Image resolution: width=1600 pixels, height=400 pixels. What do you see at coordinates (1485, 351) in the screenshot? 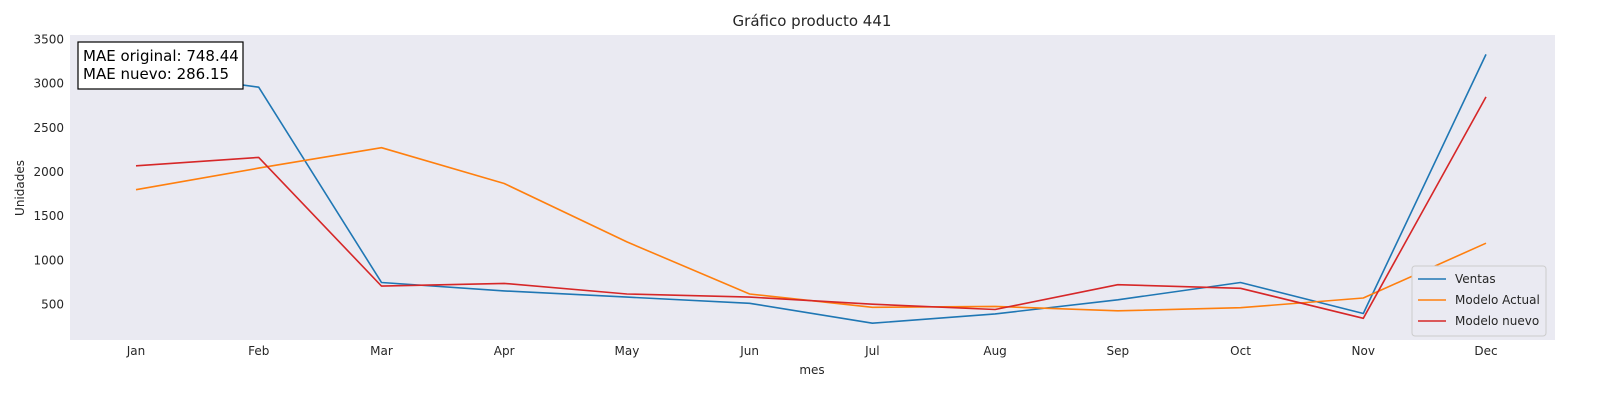
I see `x-tick-label: Dec` at bounding box center [1485, 351].